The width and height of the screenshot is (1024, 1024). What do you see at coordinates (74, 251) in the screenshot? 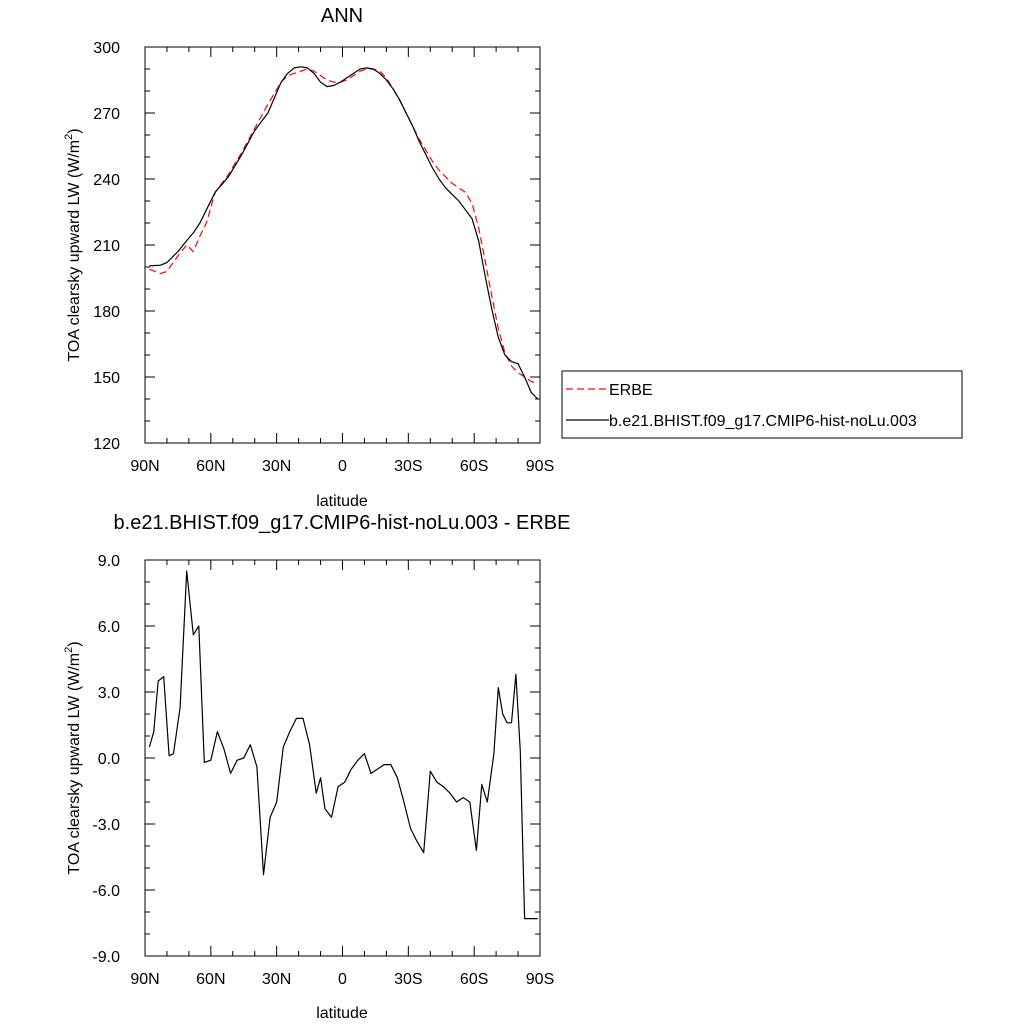
I see `top-chart-y-axis-label-main: TOA clearsky upward LW (W/m` at bounding box center [74, 251].